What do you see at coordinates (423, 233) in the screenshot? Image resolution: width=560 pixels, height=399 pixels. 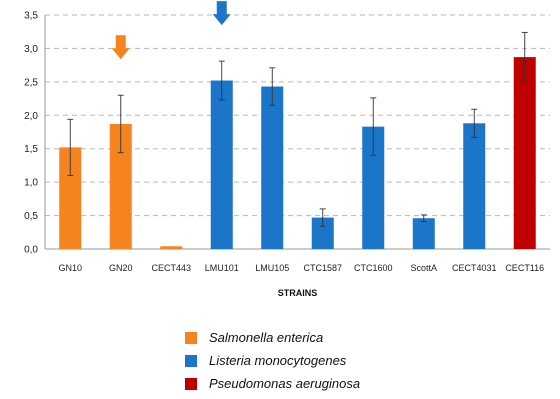 I see `bar-scotta` at bounding box center [423, 233].